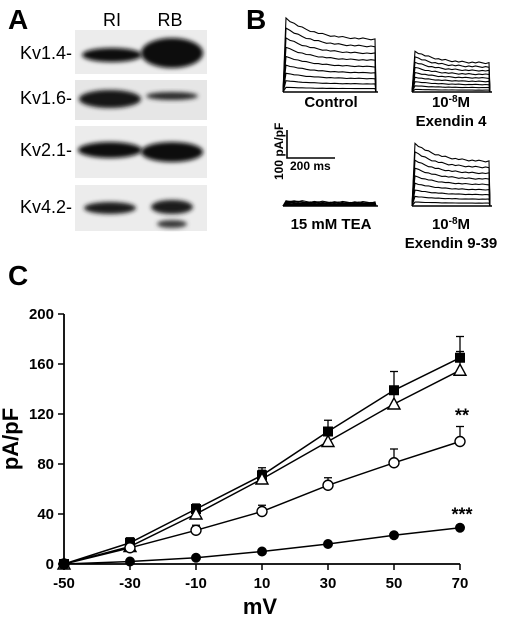  I want to click on annotation-layer: *****, so click(461, 465).